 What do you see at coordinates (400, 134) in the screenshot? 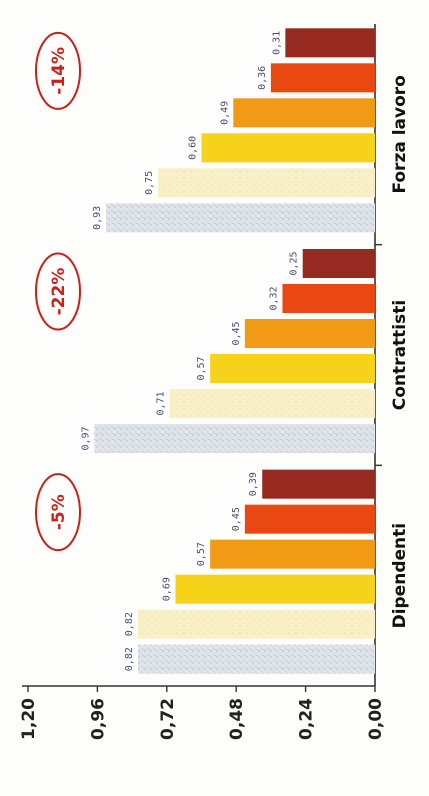
I see `category-label: Forza lavoro` at bounding box center [400, 134].